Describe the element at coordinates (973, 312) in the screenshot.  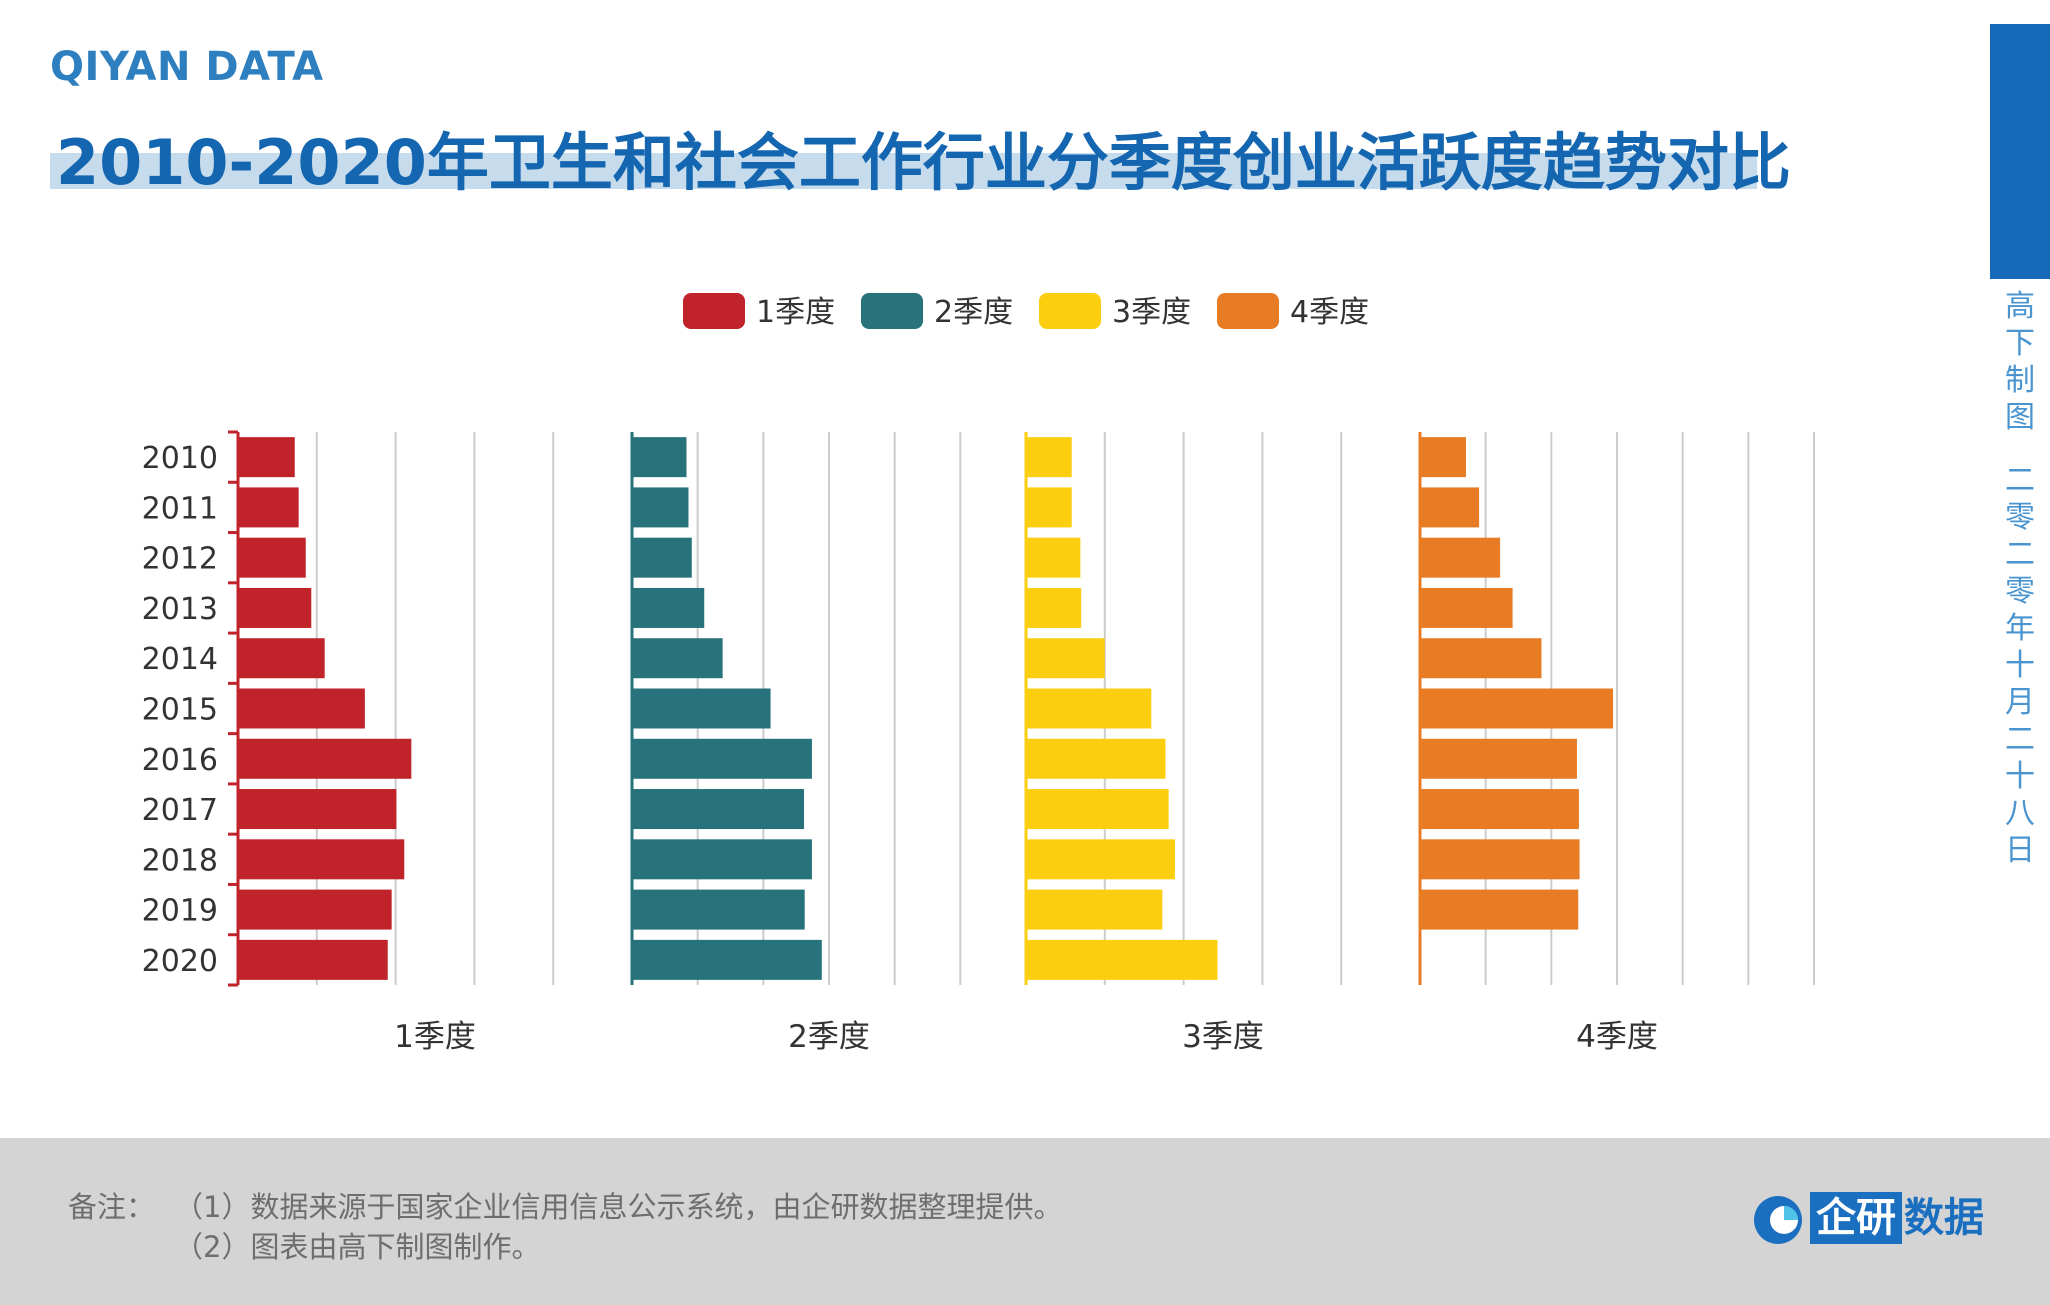
I see `legend-label-2: 2季度` at that location.